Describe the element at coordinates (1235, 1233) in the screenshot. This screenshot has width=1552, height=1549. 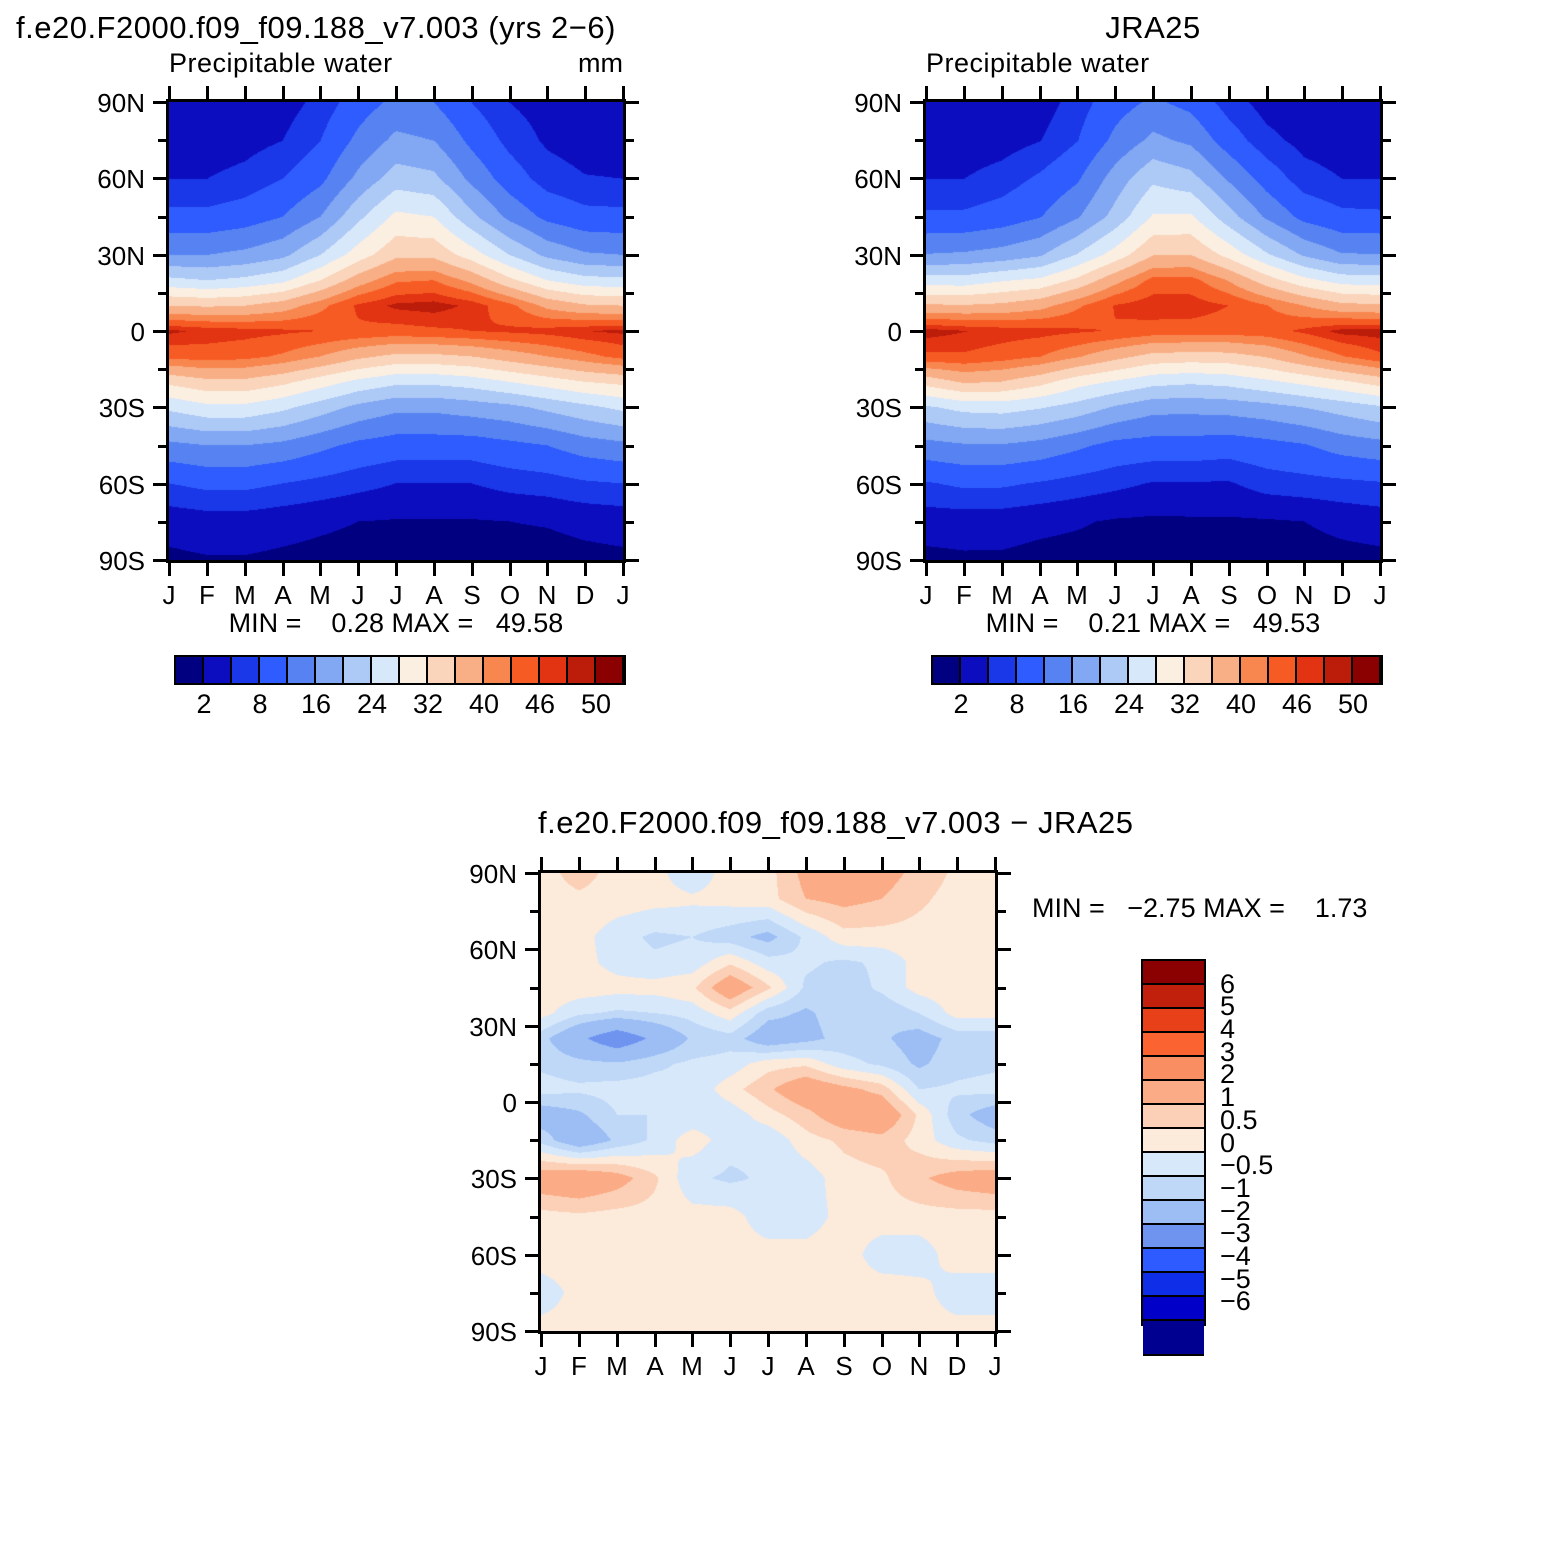
I see `legend-tick-label: −3` at that location.